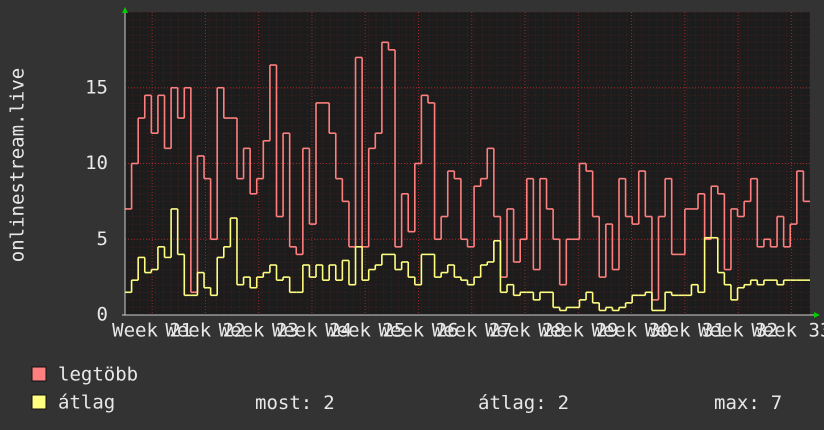 This screenshot has height=430, width=824. Describe the element at coordinates (787, 331) in the screenshot. I see `x-tick-label: Week 33` at that location.